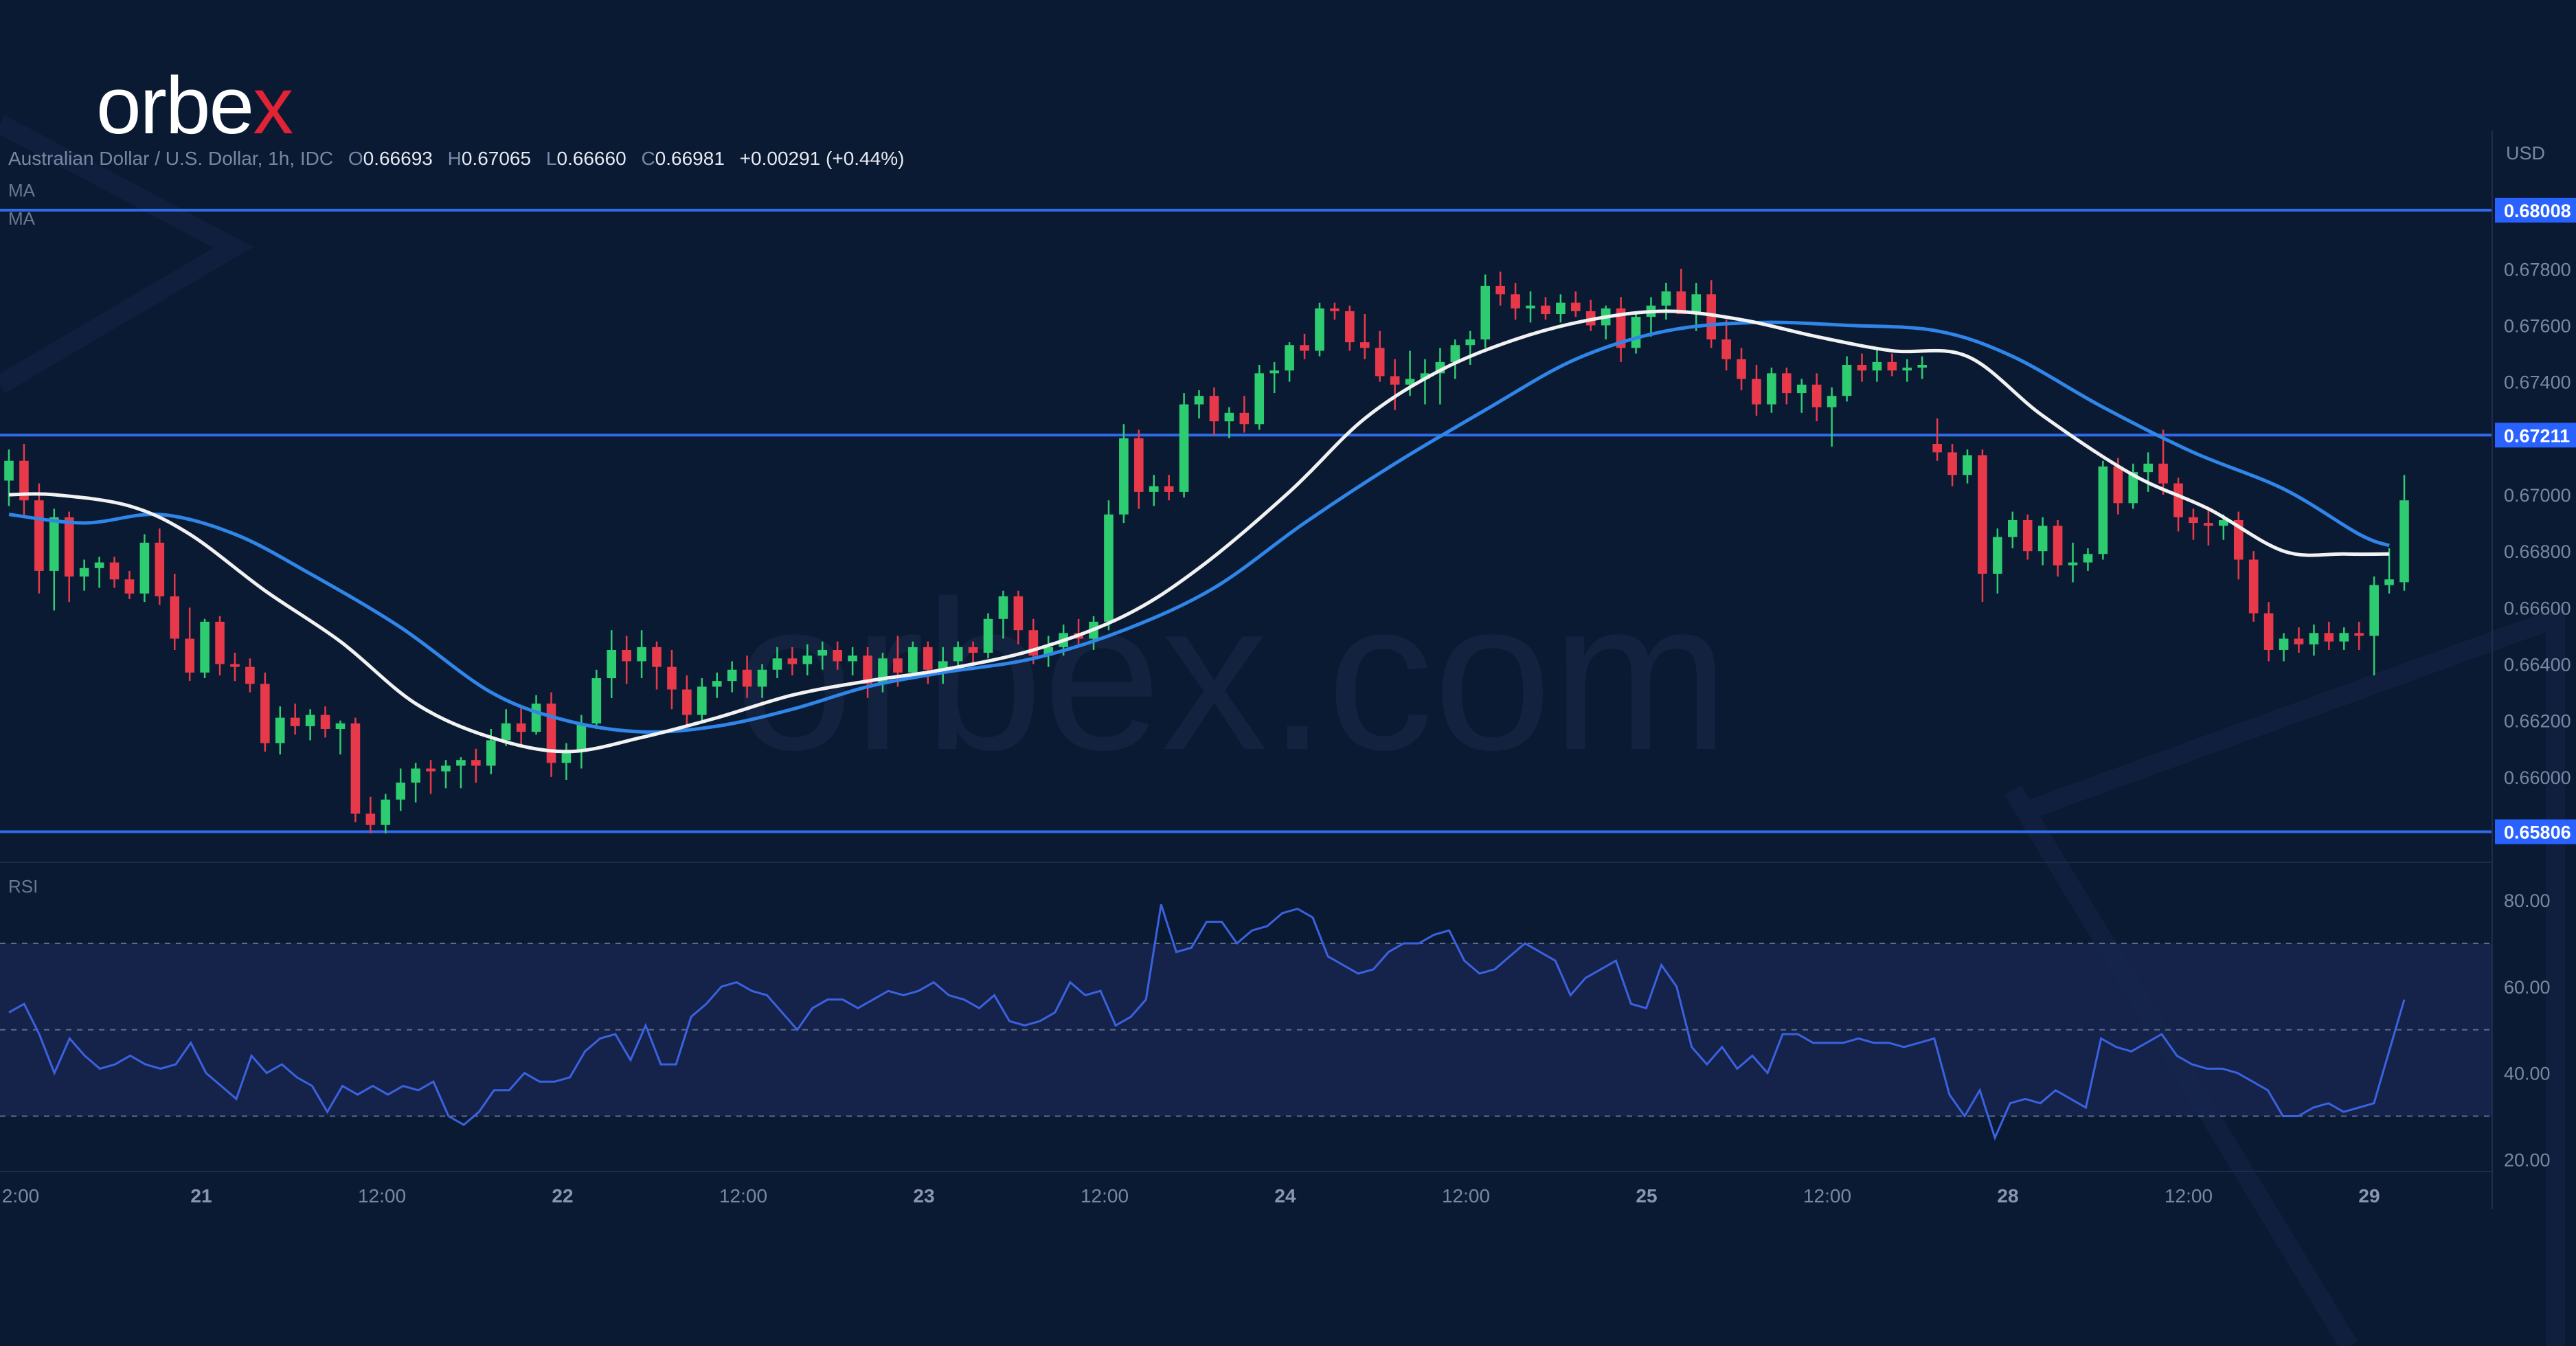  I want to click on ma-indicator-label-1: MA, so click(21, 190).